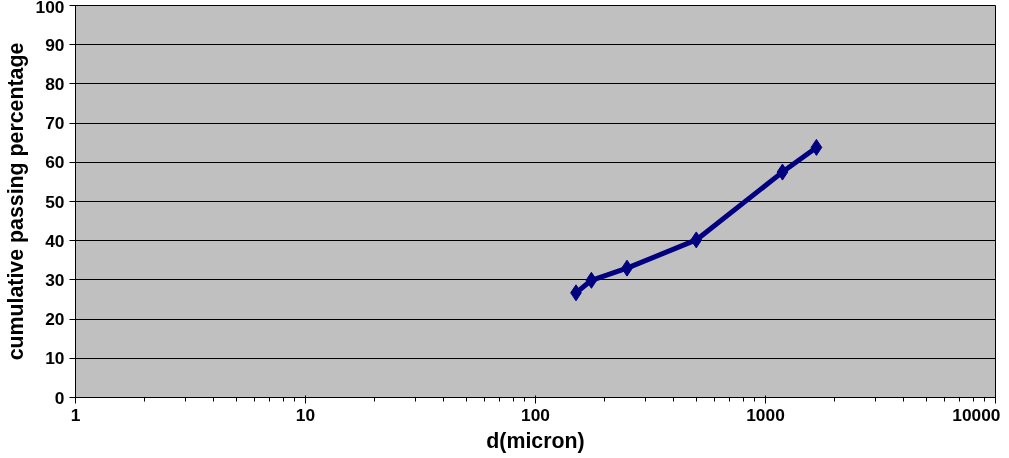 Image resolution: width=1009 pixels, height=458 pixels. I want to click on y-tick-label: 20, so click(55, 319).